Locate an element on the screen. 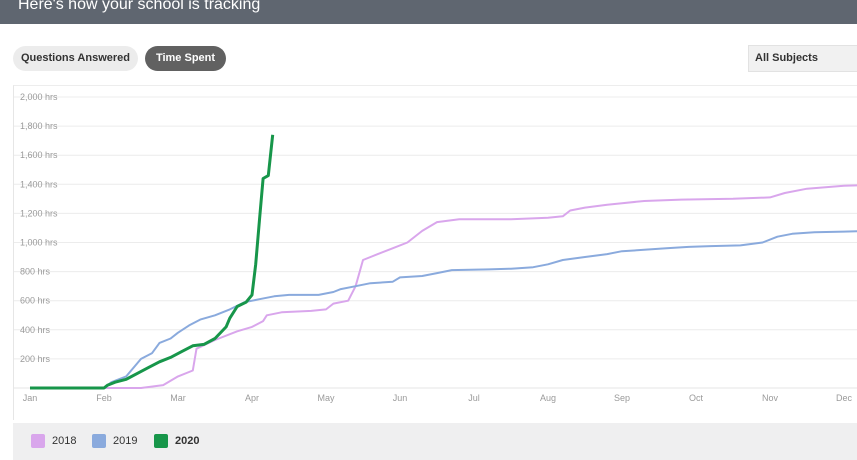  legend-swatch-2018 is located at coordinates (38, 441).